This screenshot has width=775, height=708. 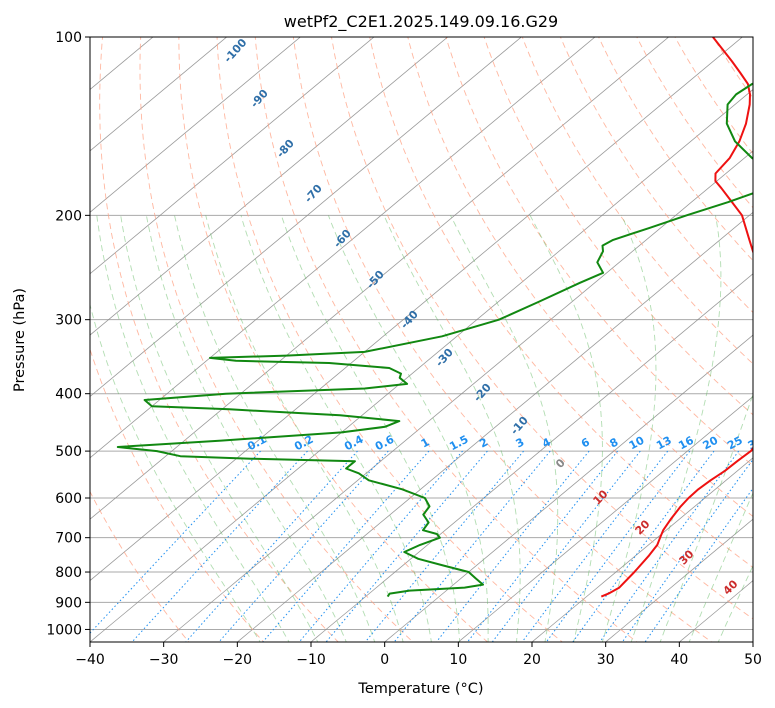 What do you see at coordinates (753, 660) in the screenshot?
I see `x-tick-label: 50` at bounding box center [753, 660].